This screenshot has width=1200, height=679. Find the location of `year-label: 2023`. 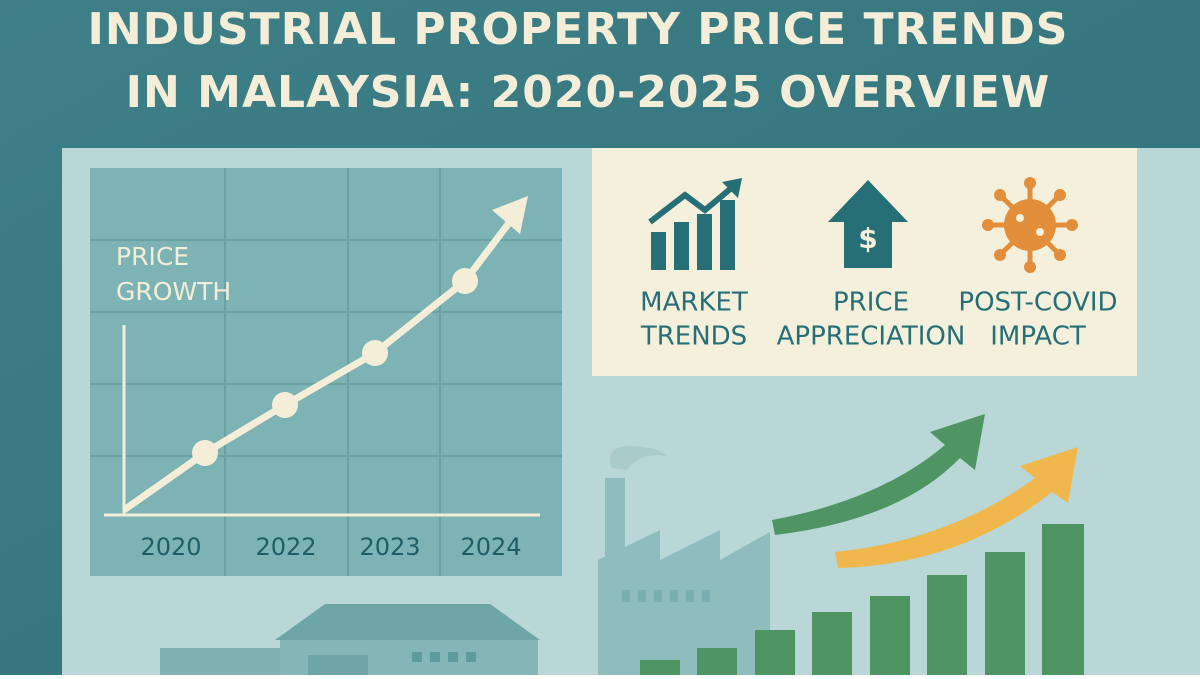

year-label: 2023 is located at coordinates (389, 547).